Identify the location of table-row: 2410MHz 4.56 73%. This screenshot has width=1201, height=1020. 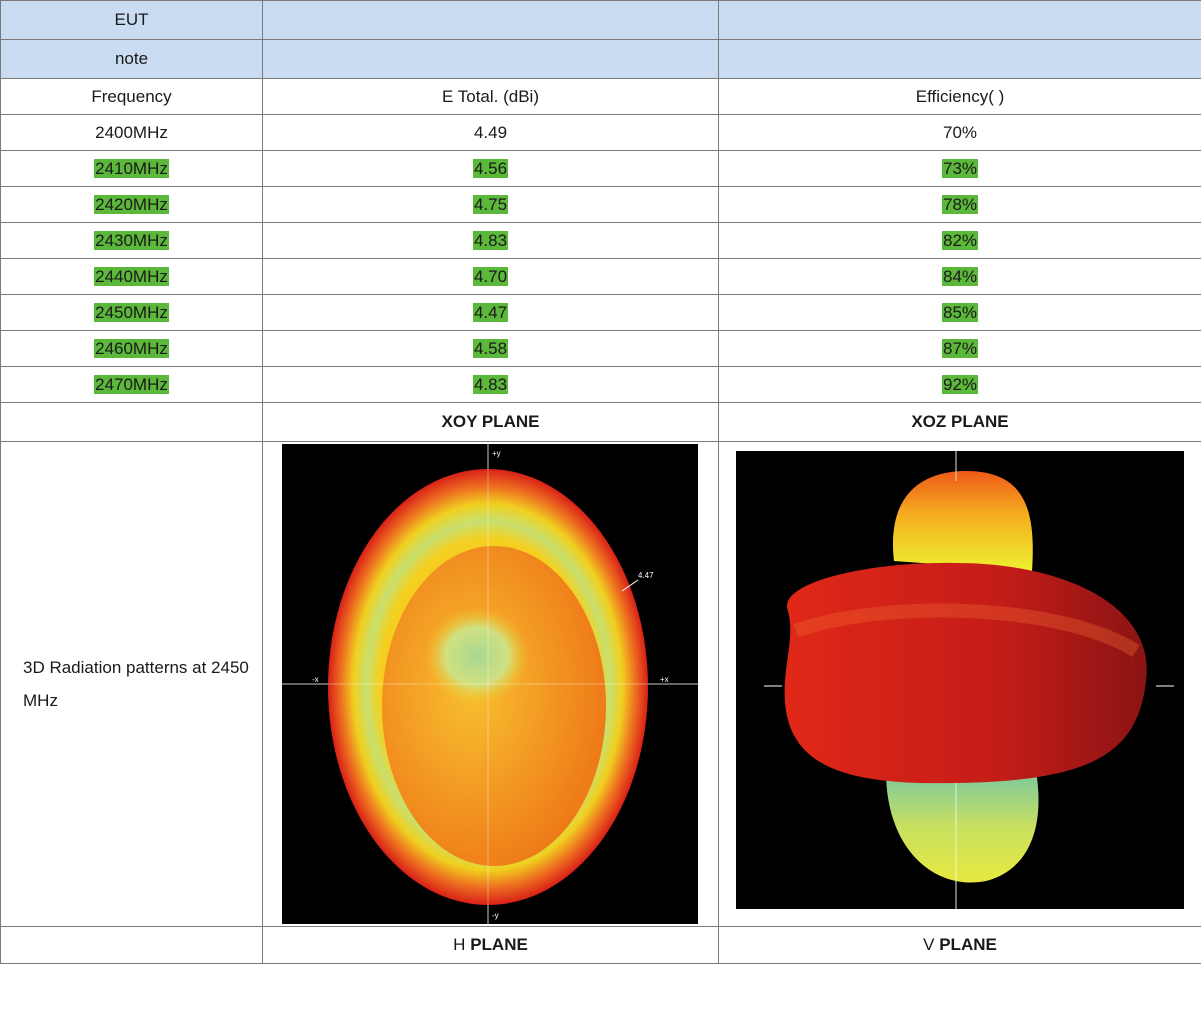
(600, 168).